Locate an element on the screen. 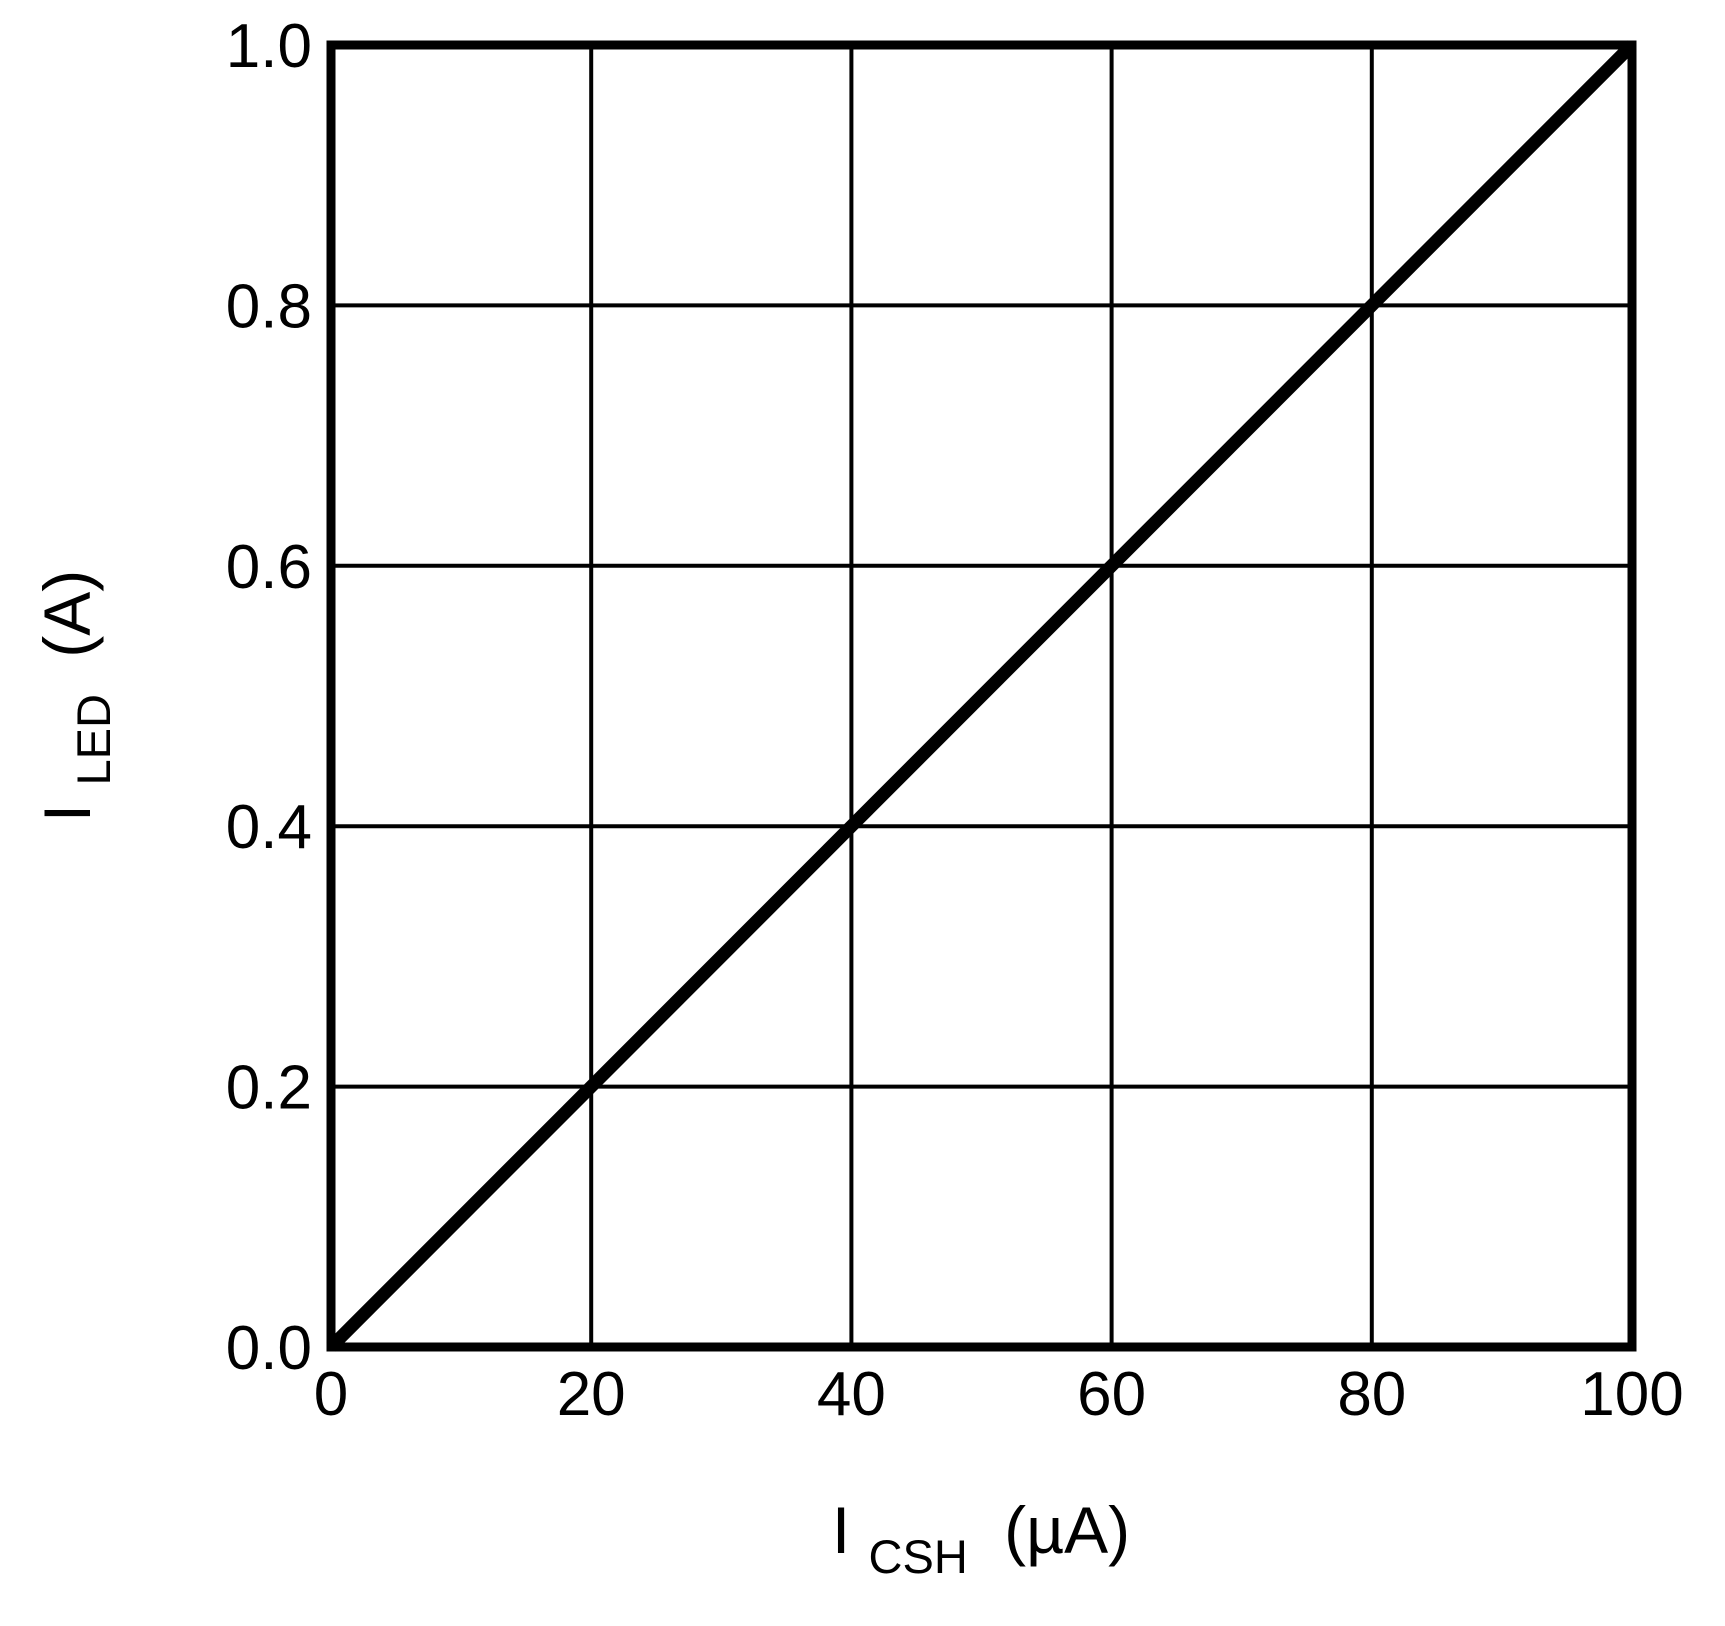 The height and width of the screenshot is (1626, 1725). x-tick-label: 20 is located at coordinates (591, 1394).